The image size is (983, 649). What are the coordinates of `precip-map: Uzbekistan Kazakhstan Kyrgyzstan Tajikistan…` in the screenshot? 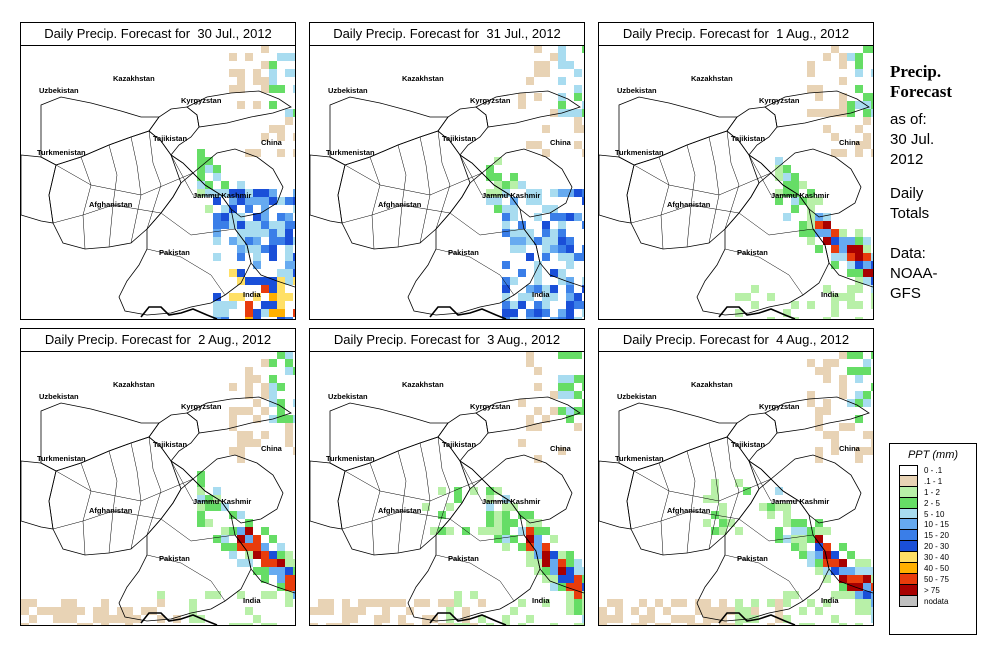 It's located at (447, 182).